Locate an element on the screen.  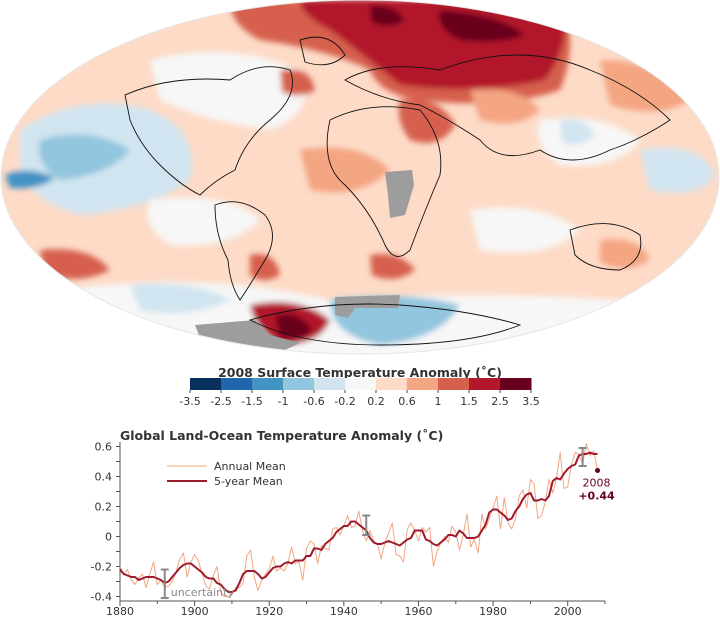
greenland-outline is located at coordinates (322, 51).